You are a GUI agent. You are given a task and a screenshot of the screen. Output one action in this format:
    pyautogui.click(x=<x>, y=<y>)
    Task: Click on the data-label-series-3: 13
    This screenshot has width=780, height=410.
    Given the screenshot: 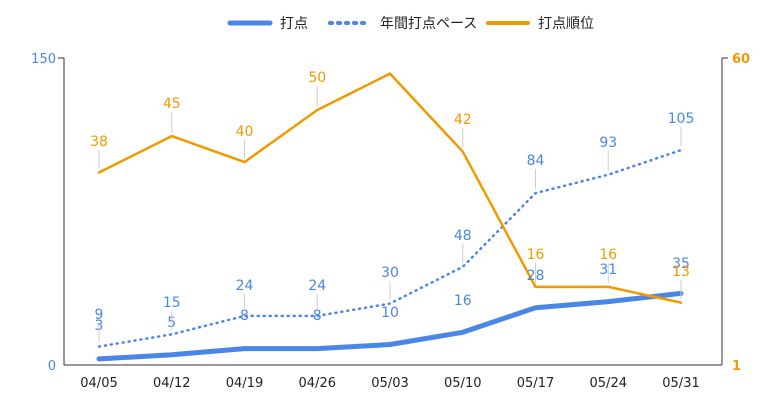 What is the action you would take?
    pyautogui.click(x=681, y=272)
    